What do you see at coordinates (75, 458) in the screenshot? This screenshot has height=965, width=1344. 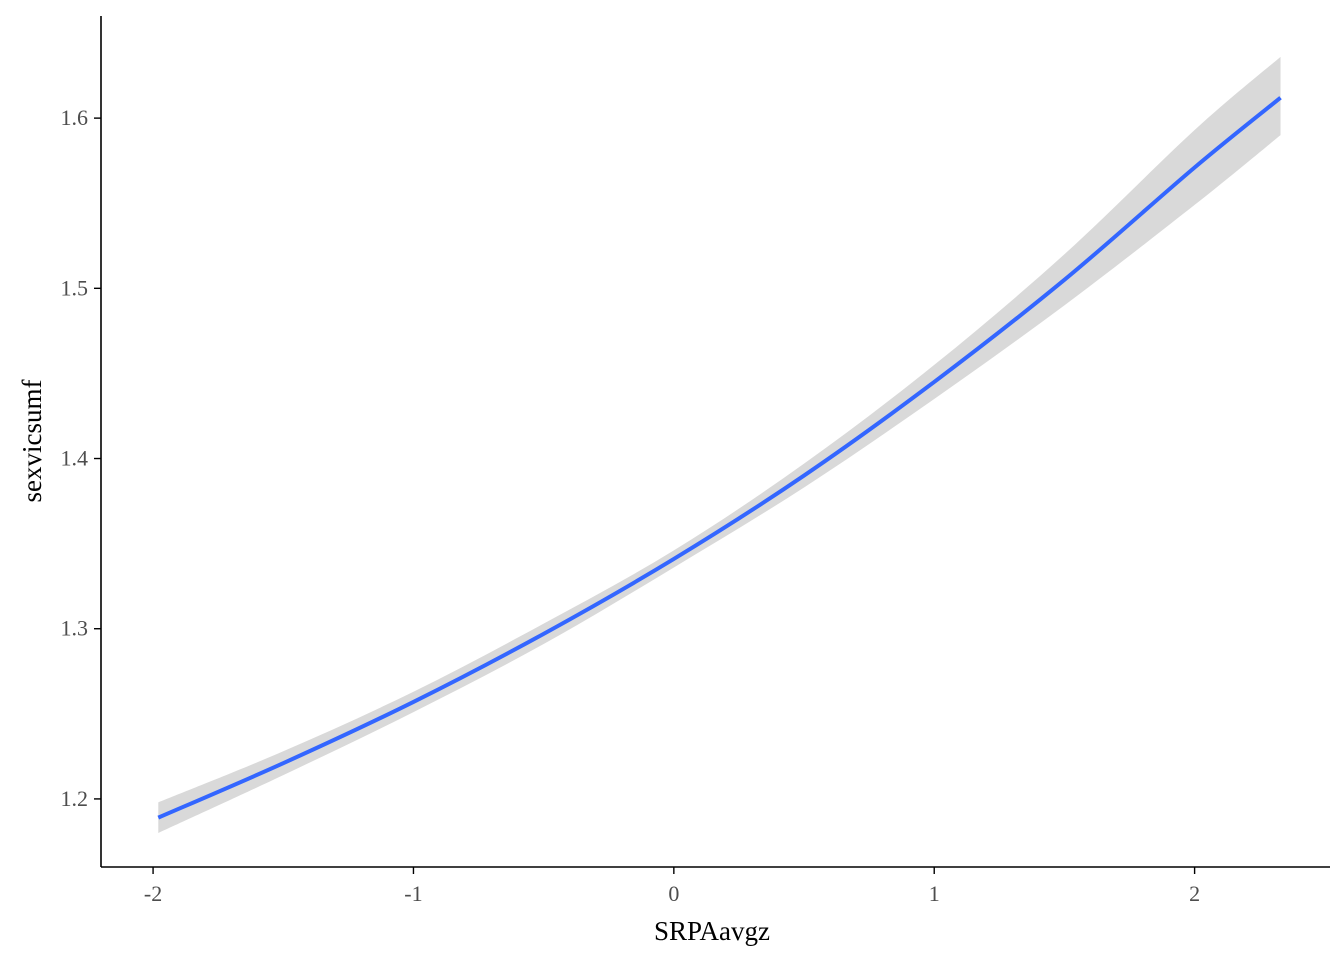 I see `y-tick-label: 1.4` at bounding box center [75, 458].